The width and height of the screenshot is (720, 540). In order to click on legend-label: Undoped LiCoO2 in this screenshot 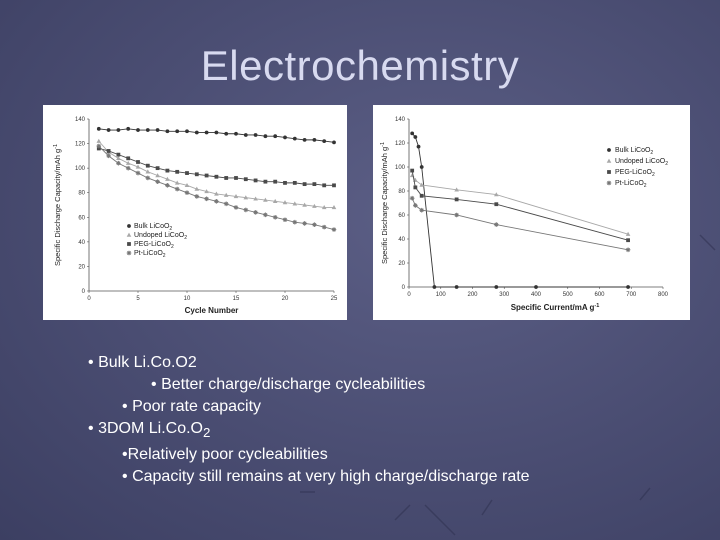, I will do `click(160, 236)`.